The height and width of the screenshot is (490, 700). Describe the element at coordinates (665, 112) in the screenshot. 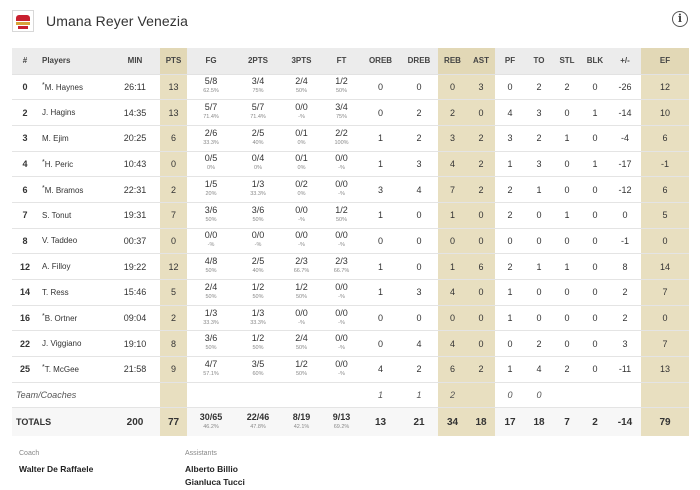

I see `efficiency: 10` at that location.